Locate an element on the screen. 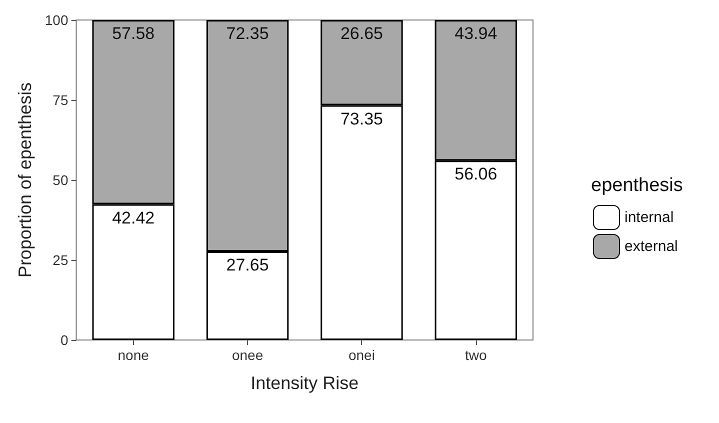 This screenshot has height=423, width=719. y-axis-title: Proportion of epenthesis is located at coordinates (25, 180).